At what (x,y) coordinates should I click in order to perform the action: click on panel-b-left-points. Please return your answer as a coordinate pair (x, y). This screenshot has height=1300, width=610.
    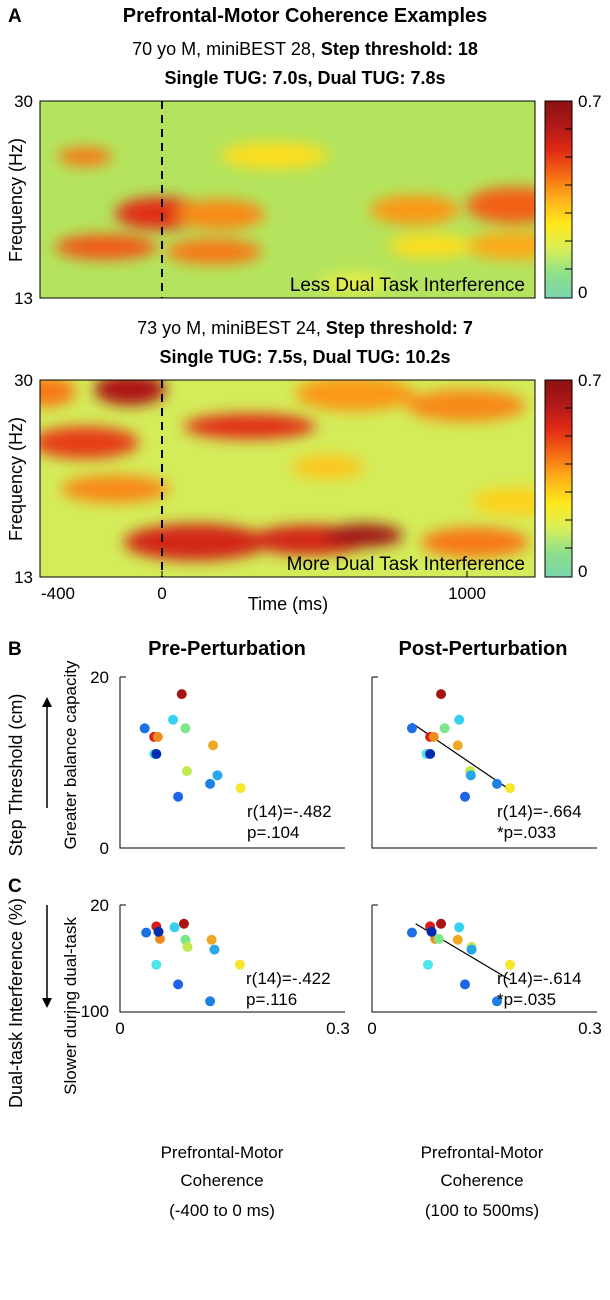
    Looking at the image, I should click on (192, 745).